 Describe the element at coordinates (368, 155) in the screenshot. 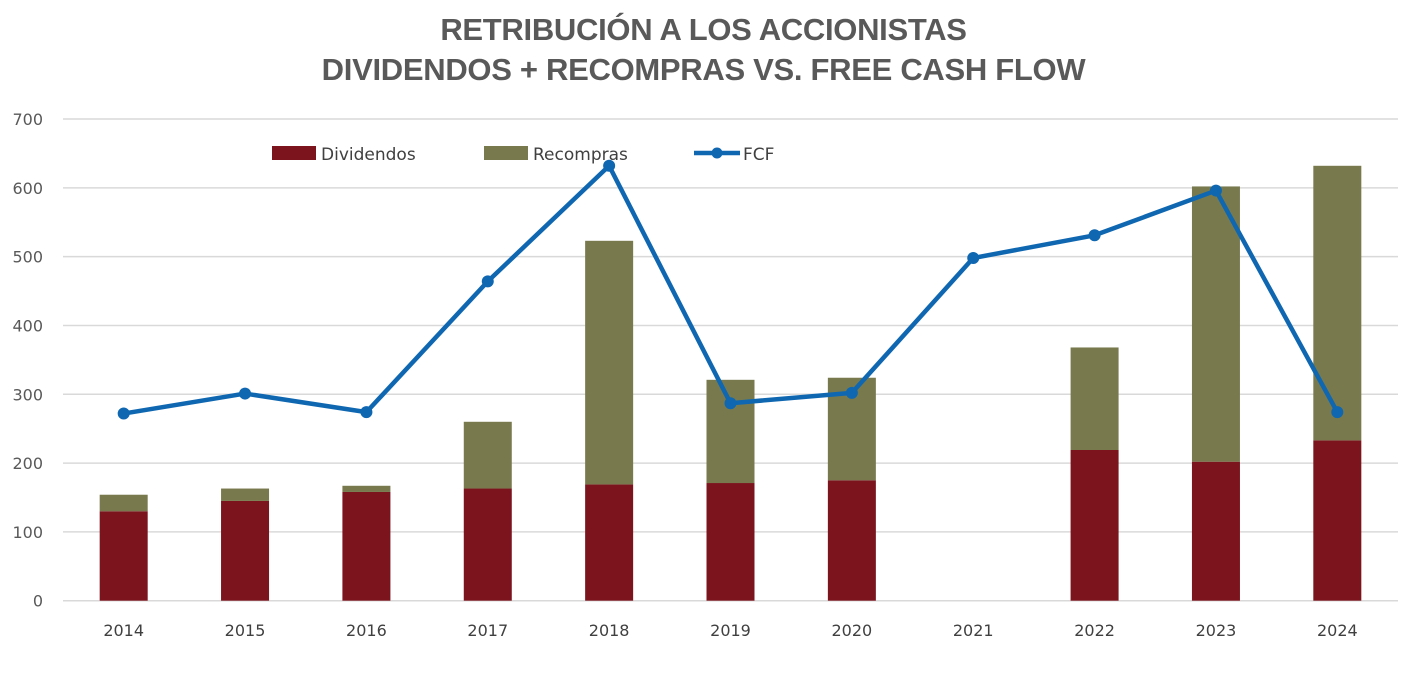

I see `legend-label-dividendos: Dividendos` at that location.